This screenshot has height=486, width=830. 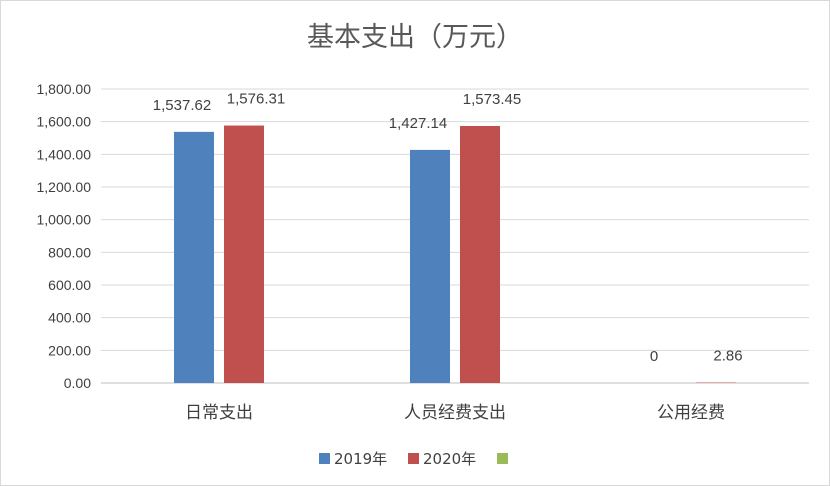 I want to click on y-tick-label: 800.00, so click(x=69, y=252).